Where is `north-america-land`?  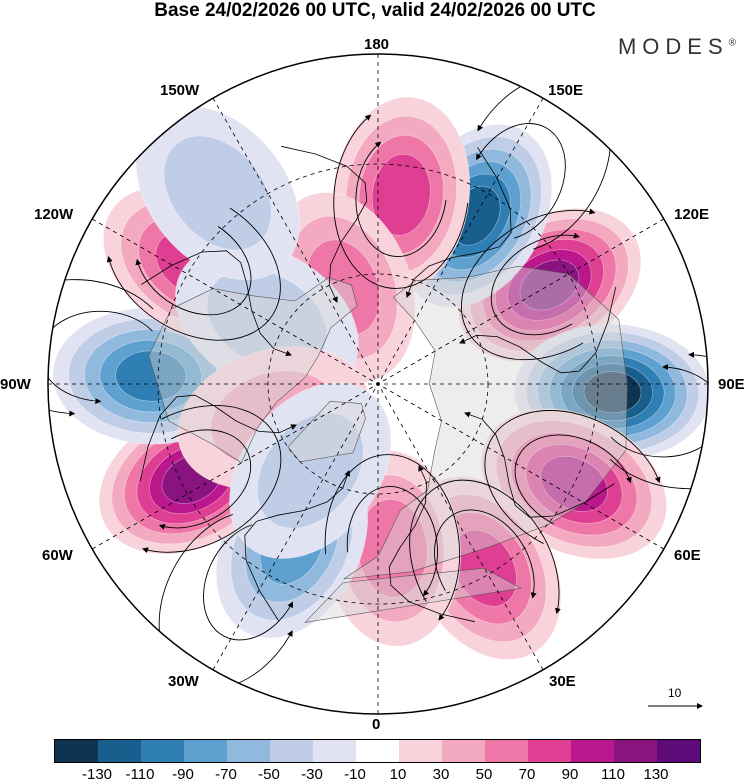 north-america-land is located at coordinates (253, 370).